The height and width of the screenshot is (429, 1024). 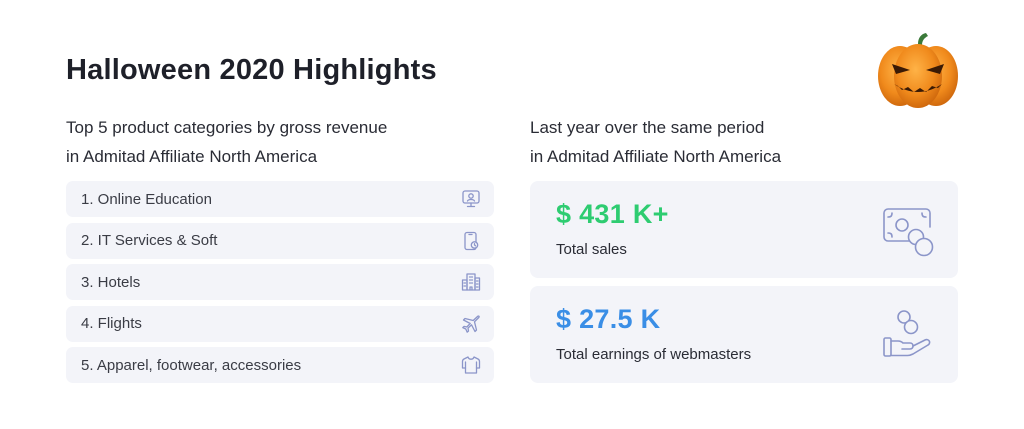 I want to click on category-item-hotels: 3. Hotels, so click(x=280, y=282).